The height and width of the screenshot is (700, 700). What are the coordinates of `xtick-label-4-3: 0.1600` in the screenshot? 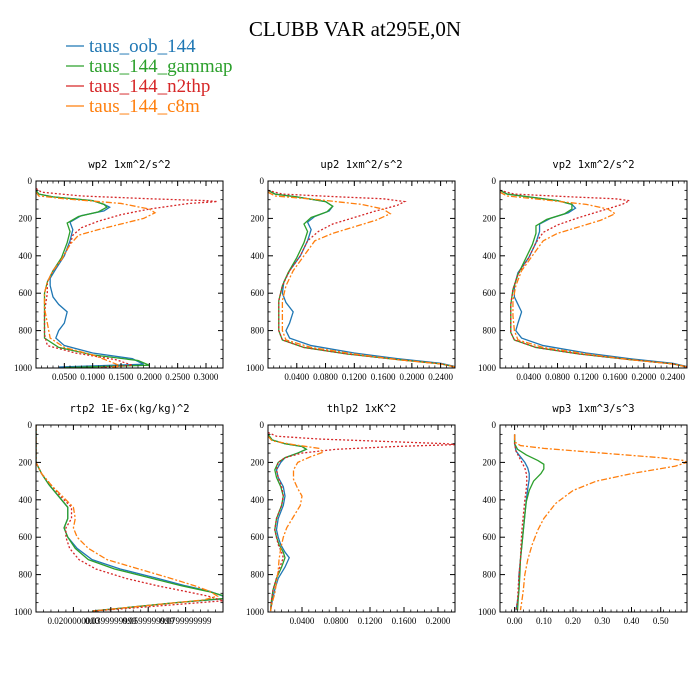 It's located at (404, 621).